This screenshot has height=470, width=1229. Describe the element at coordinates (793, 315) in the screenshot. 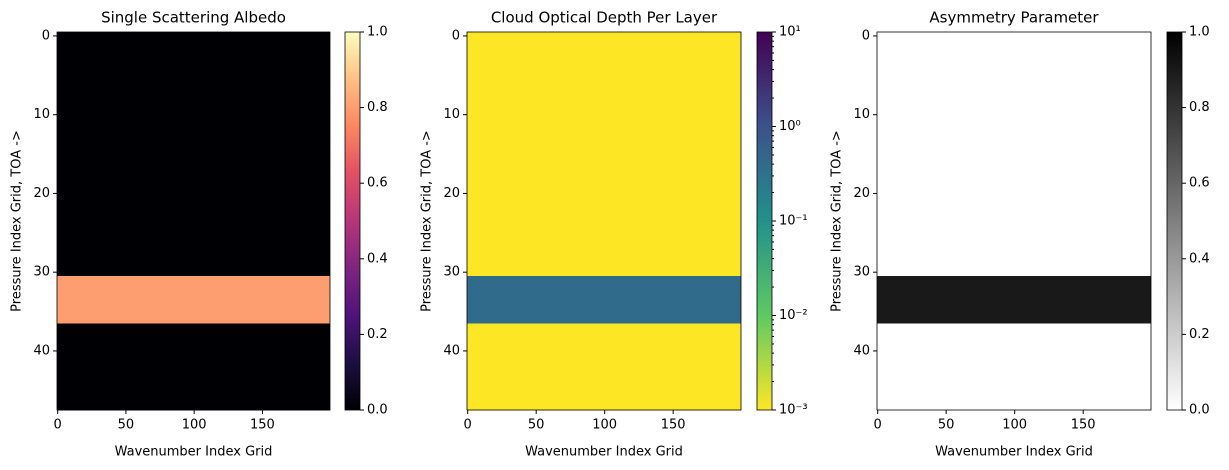

I see `colorbar-tick-label: 10⁻²` at that location.